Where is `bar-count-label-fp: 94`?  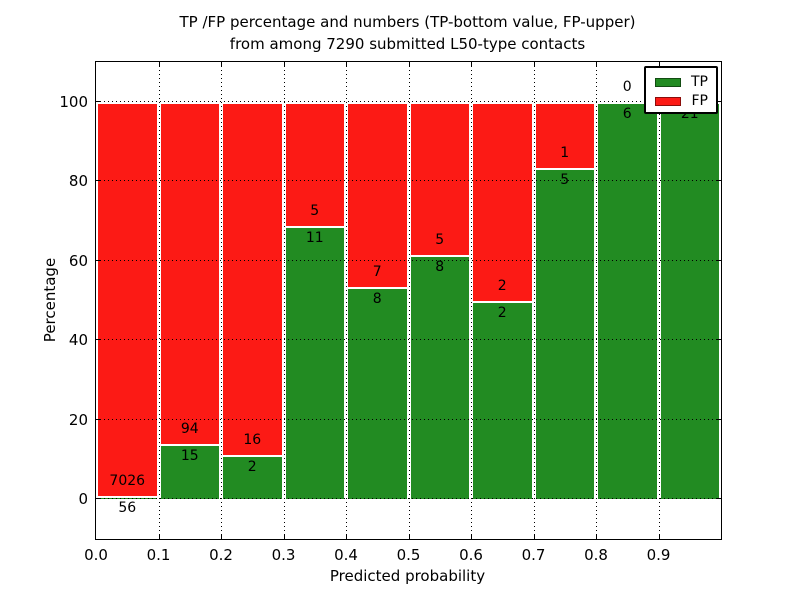
bar-count-label-fp: 94 is located at coordinates (189, 429).